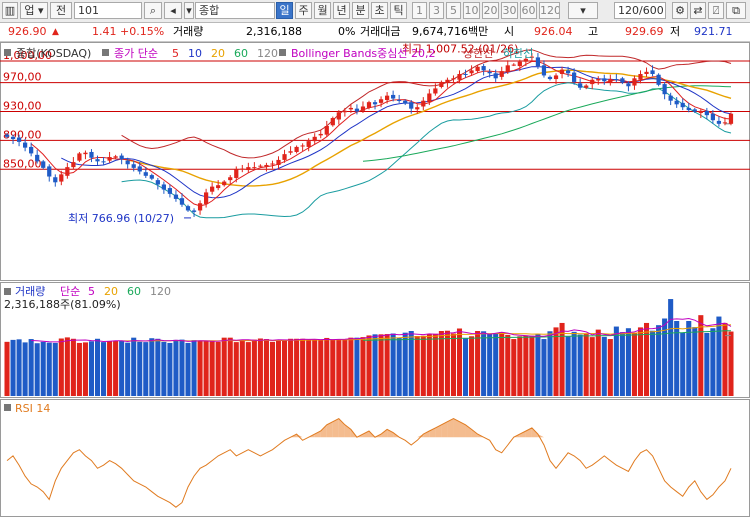  What do you see at coordinates (91, 291) in the screenshot?
I see `volume-ma-period: 5` at bounding box center [91, 291].